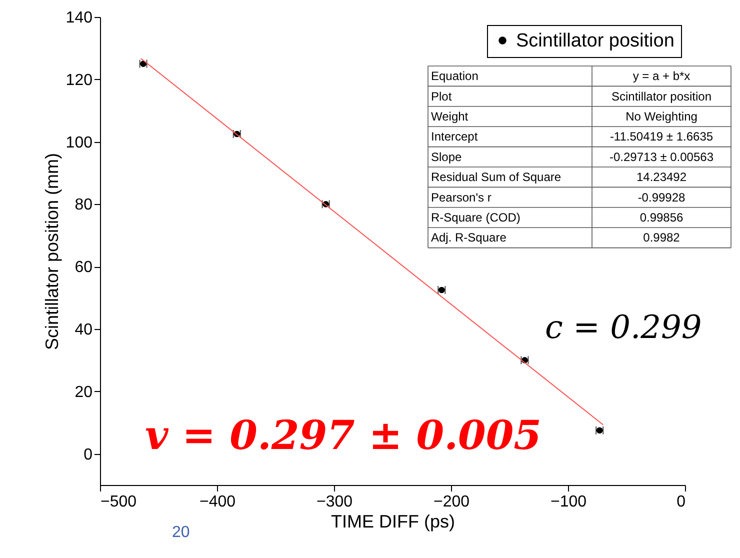  Describe the element at coordinates (661, 177) in the screenshot. I see `annotation: 14.23492` at that location.